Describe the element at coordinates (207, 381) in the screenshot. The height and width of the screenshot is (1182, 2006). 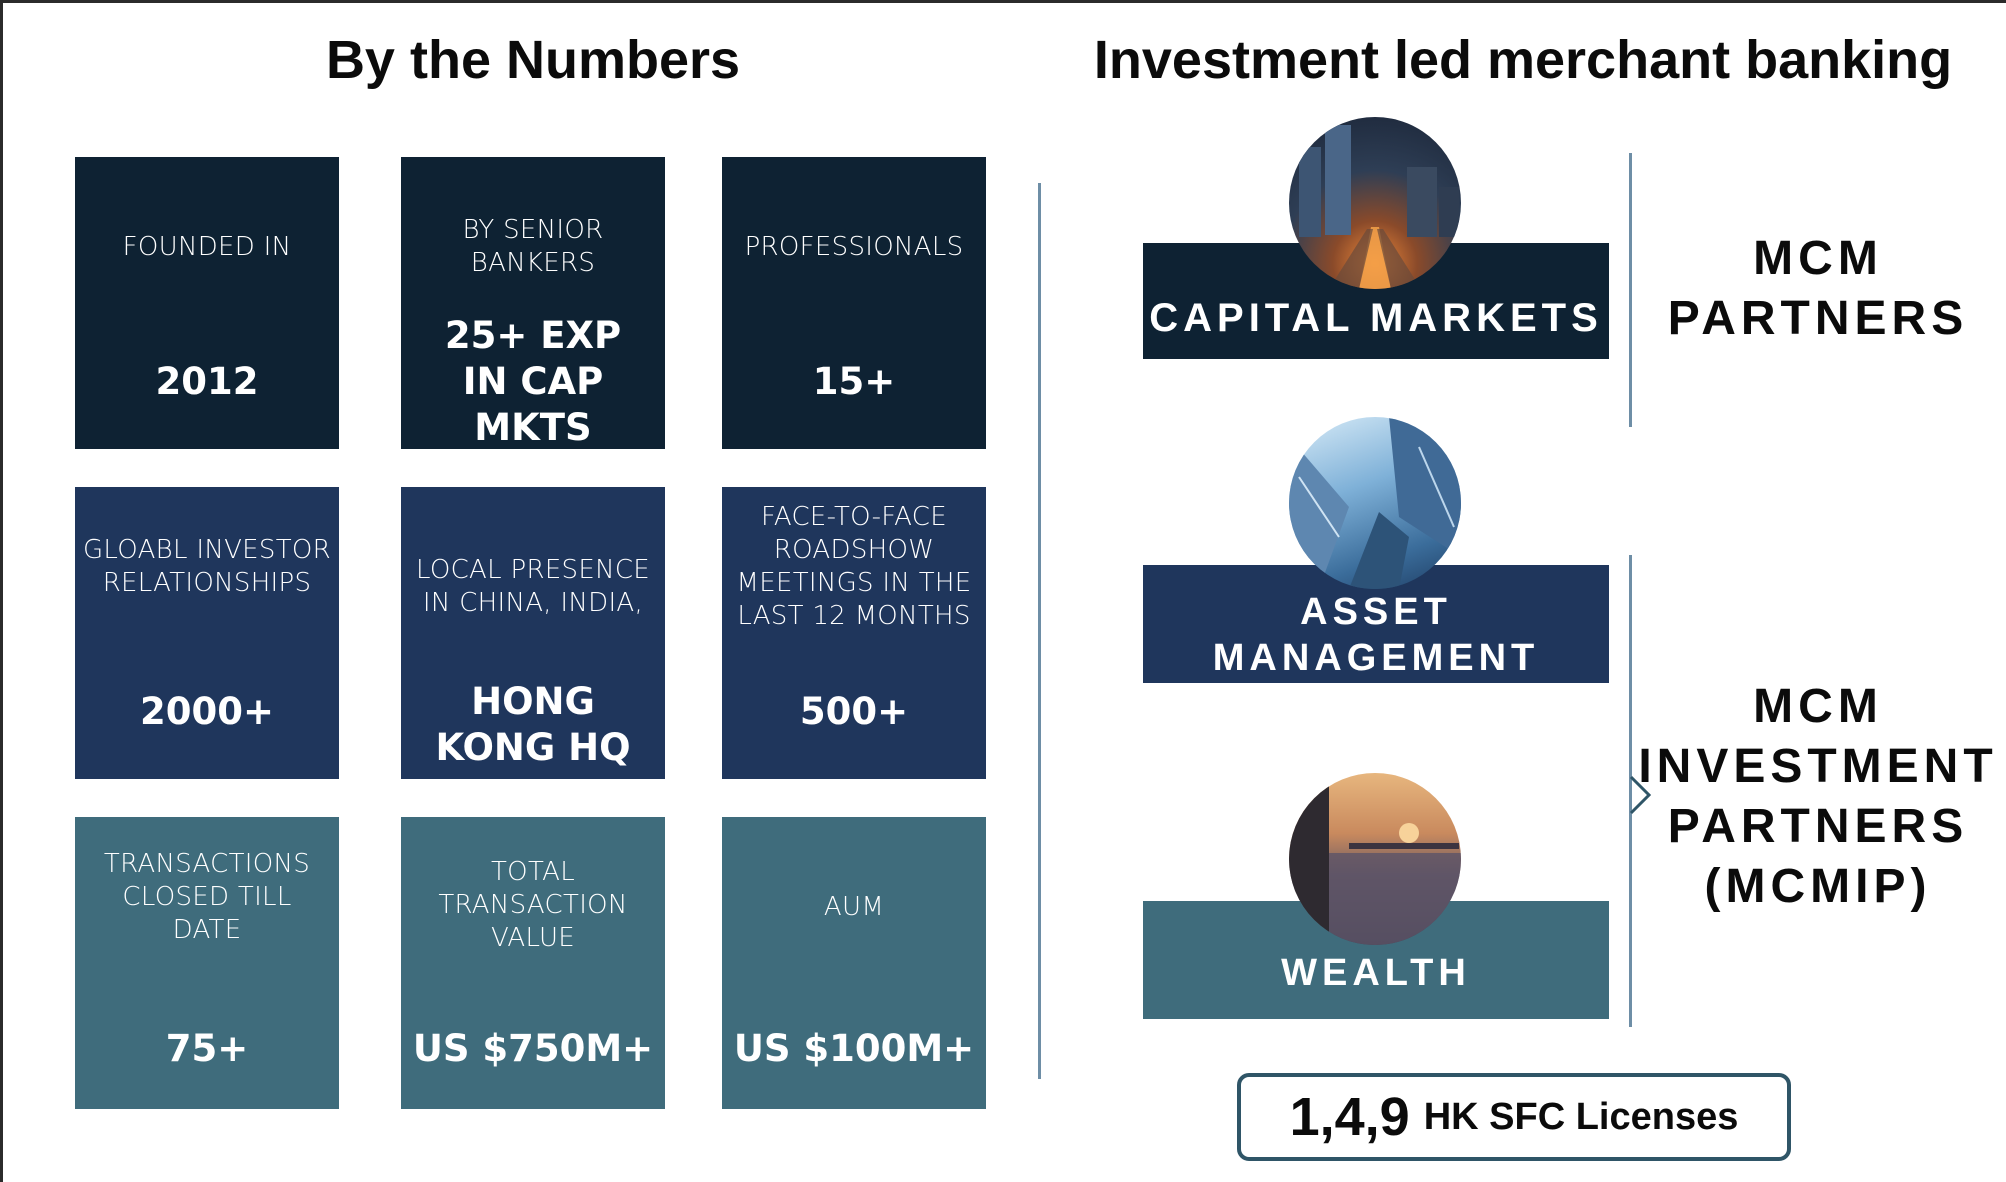
I see `stat-value: 2012` at that location.